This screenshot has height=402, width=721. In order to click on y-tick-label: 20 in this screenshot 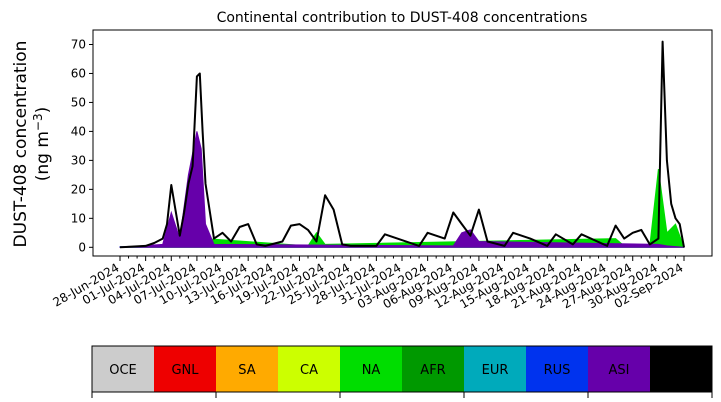, I will do `click(78, 189)`.